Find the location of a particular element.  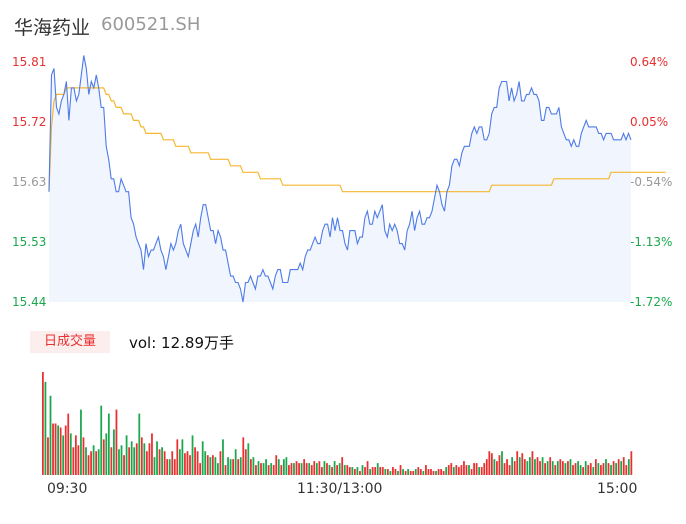

volume-summary: vol: 12.89万手 is located at coordinates (181, 343).